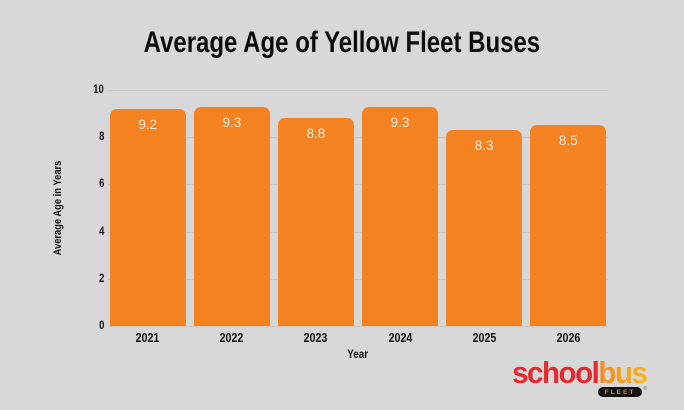 This screenshot has height=410, width=684. I want to click on bar-value-label-2025: 8.3, so click(484, 146).